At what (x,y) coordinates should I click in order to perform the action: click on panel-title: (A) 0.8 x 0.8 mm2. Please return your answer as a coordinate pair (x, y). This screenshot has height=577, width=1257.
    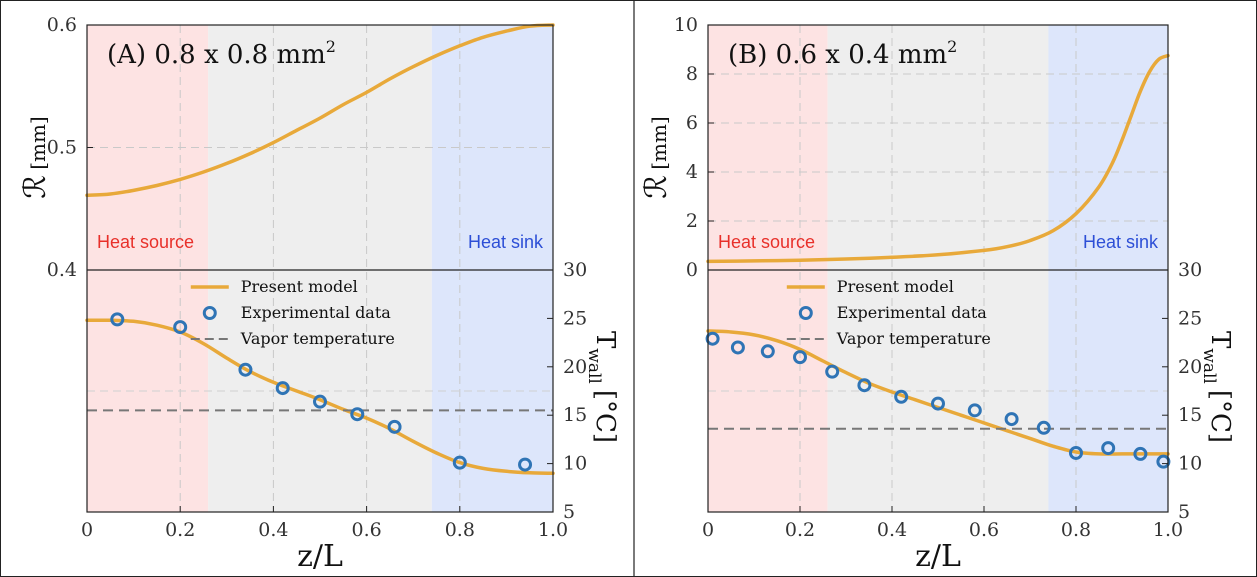
    Looking at the image, I should click on (221, 53).